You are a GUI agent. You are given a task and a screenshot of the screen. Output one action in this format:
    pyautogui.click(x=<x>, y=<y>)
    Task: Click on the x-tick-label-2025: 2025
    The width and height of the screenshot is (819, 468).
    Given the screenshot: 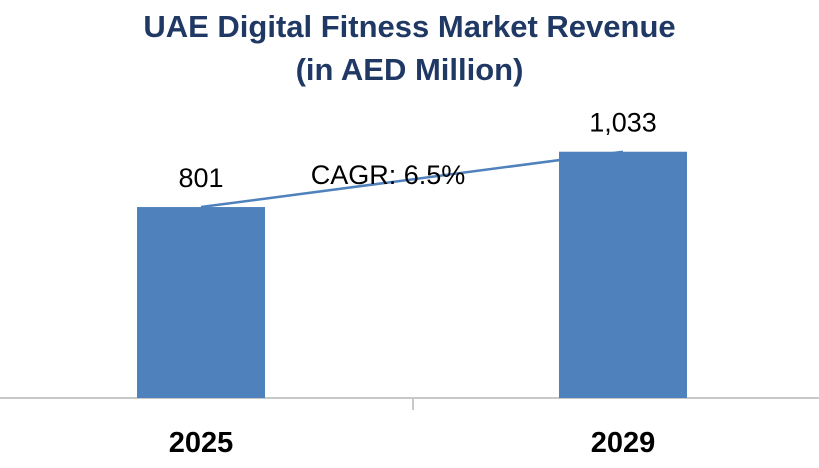 What is the action you would take?
    pyautogui.click(x=201, y=443)
    